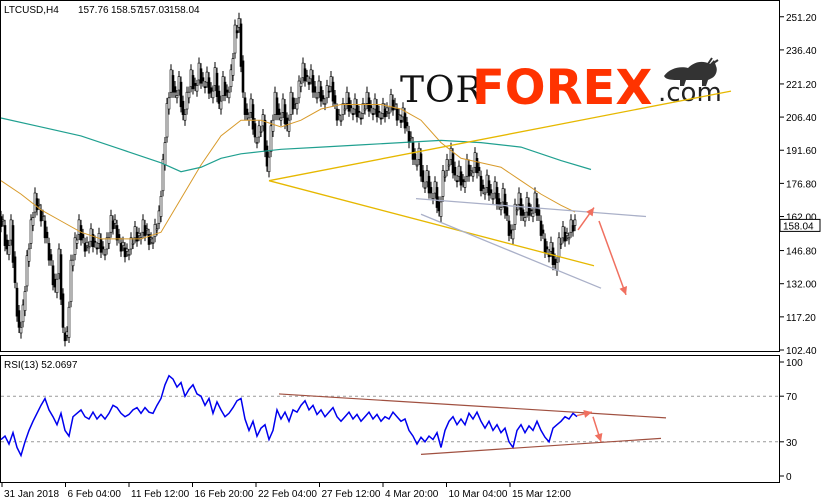  I want to click on rsi-chart-title: RSI(13) 52.0697, so click(41, 365).